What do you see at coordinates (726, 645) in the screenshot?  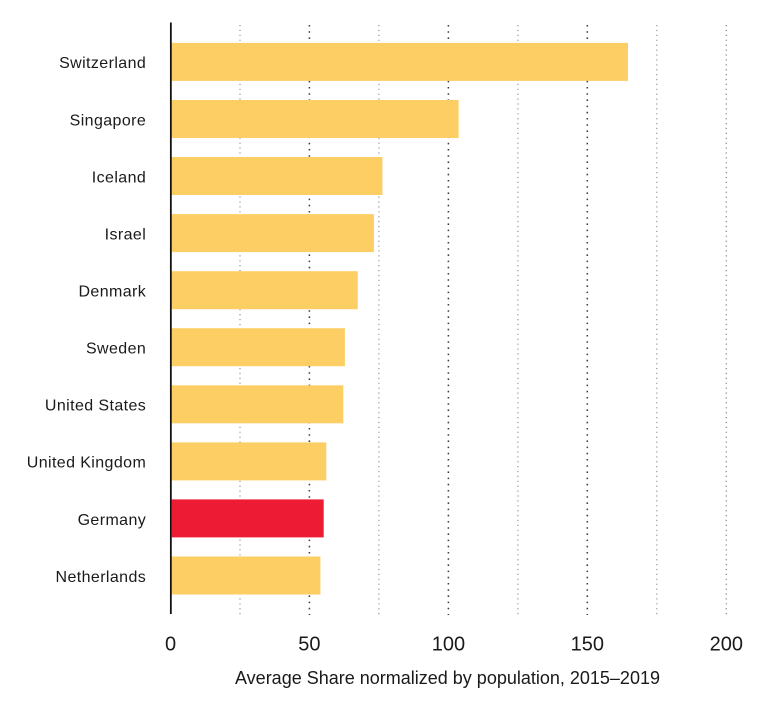 I see `svg-text: 200` at bounding box center [726, 645].